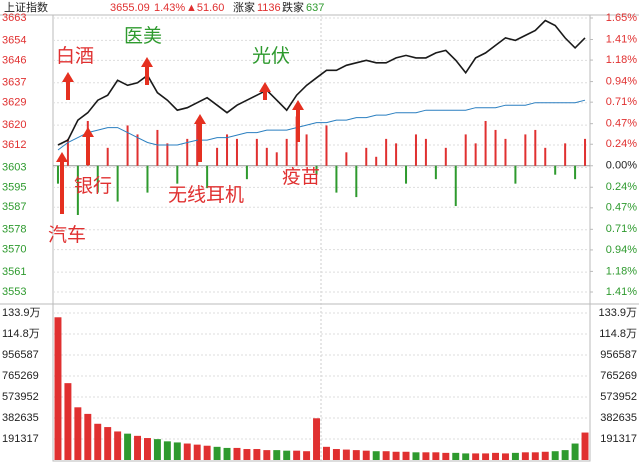 The width and height of the screenshot is (639, 463). Describe the element at coordinates (315, 8) in the screenshot. I see `down-count: 637` at that location.